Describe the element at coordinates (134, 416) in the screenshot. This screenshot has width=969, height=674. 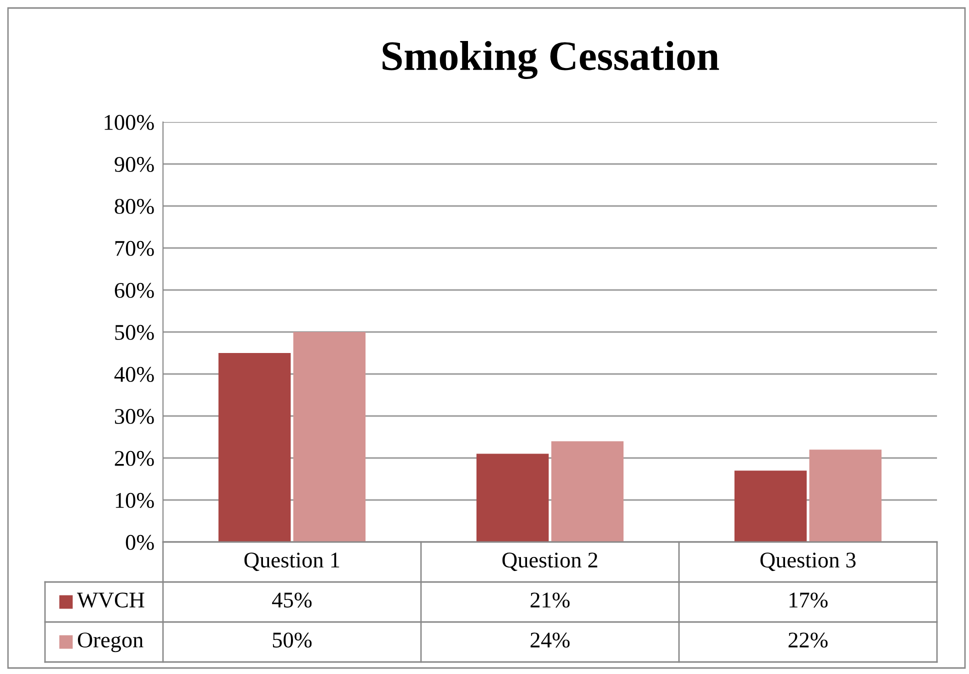
I see `y-tick-label: 30%` at that location.